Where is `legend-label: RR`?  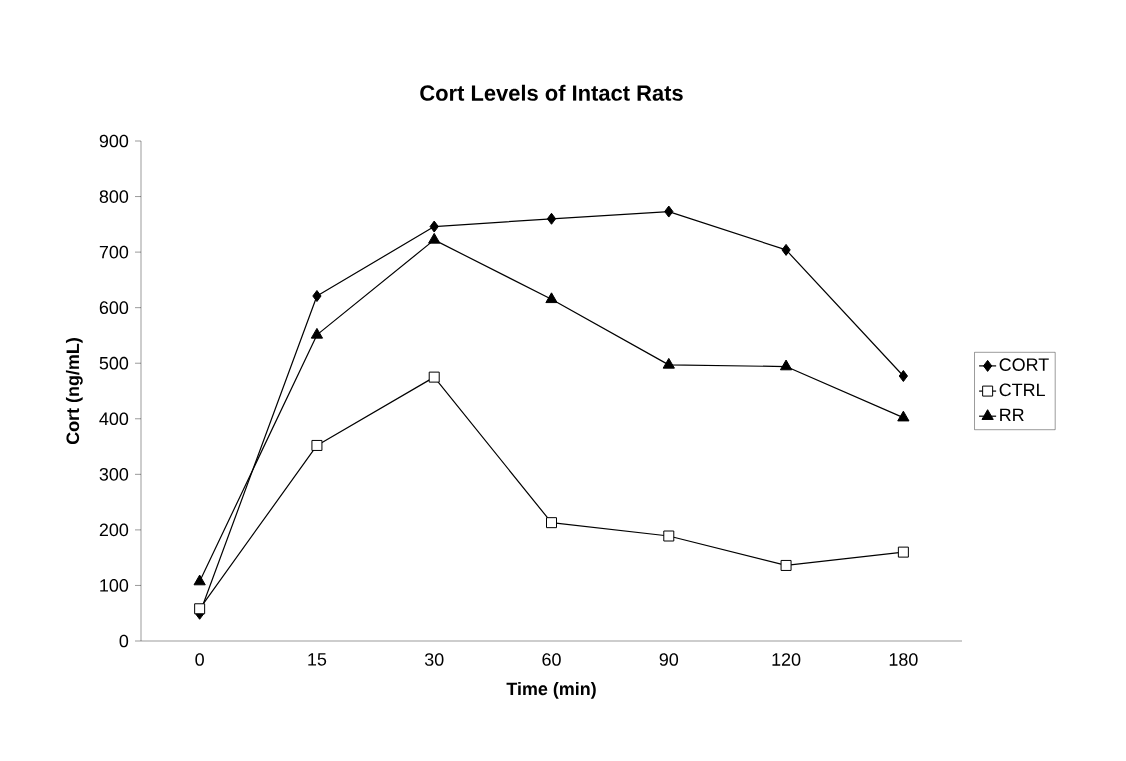 legend-label: RR is located at coordinates (1012, 415).